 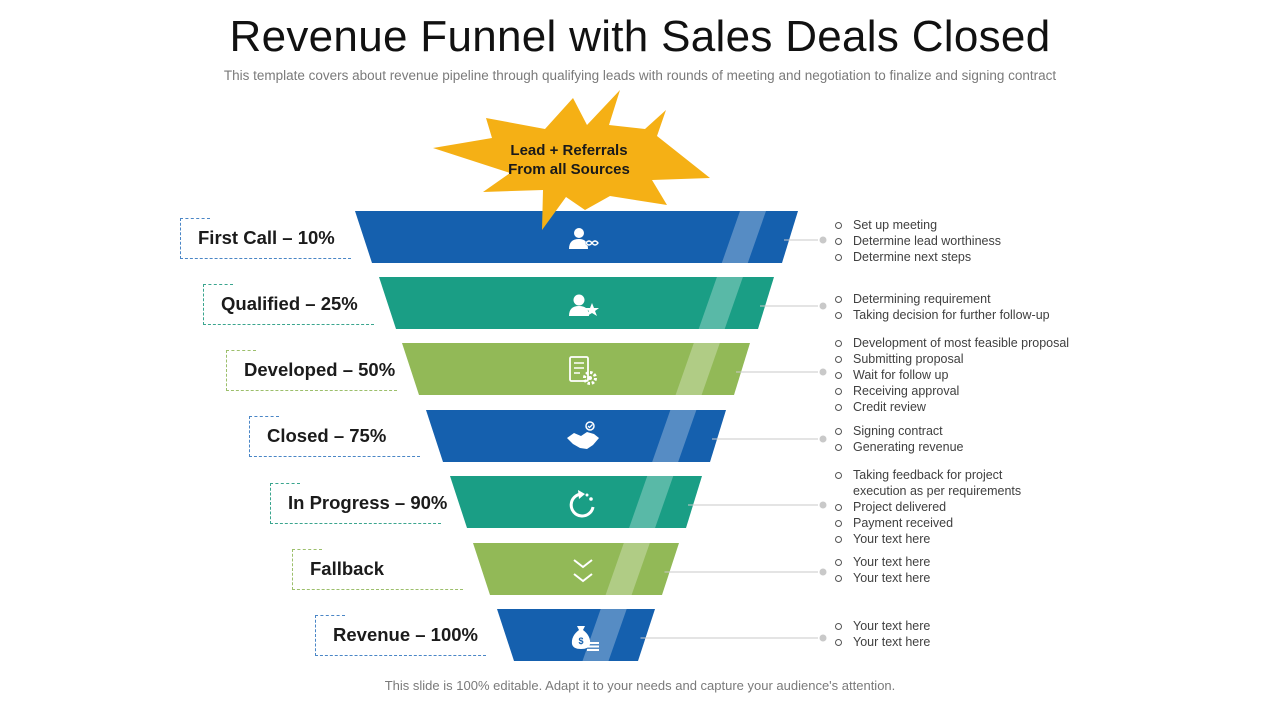 I want to click on stage-bullet-list: Signing contract Generating revenue, so click(x=899, y=439).